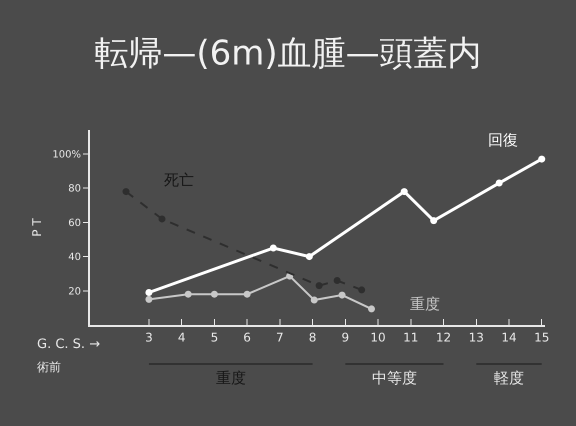 This screenshot has width=576, height=426. I want to click on x-tick-label: 14, so click(509, 337).